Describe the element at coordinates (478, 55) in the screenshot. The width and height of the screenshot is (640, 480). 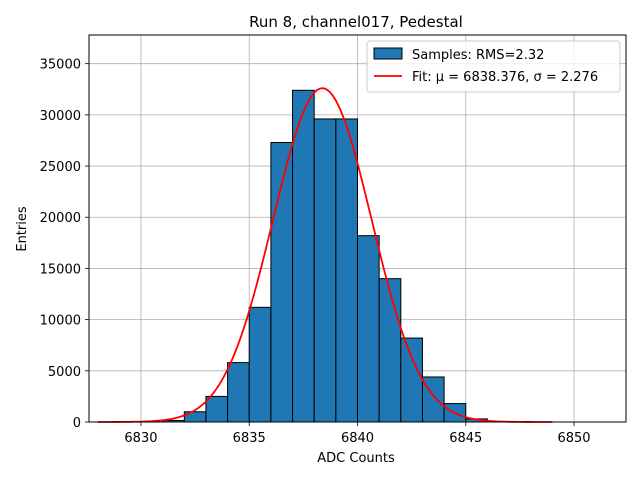
I see `legend-label-samples: Samples: RMS=2.32` at that location.